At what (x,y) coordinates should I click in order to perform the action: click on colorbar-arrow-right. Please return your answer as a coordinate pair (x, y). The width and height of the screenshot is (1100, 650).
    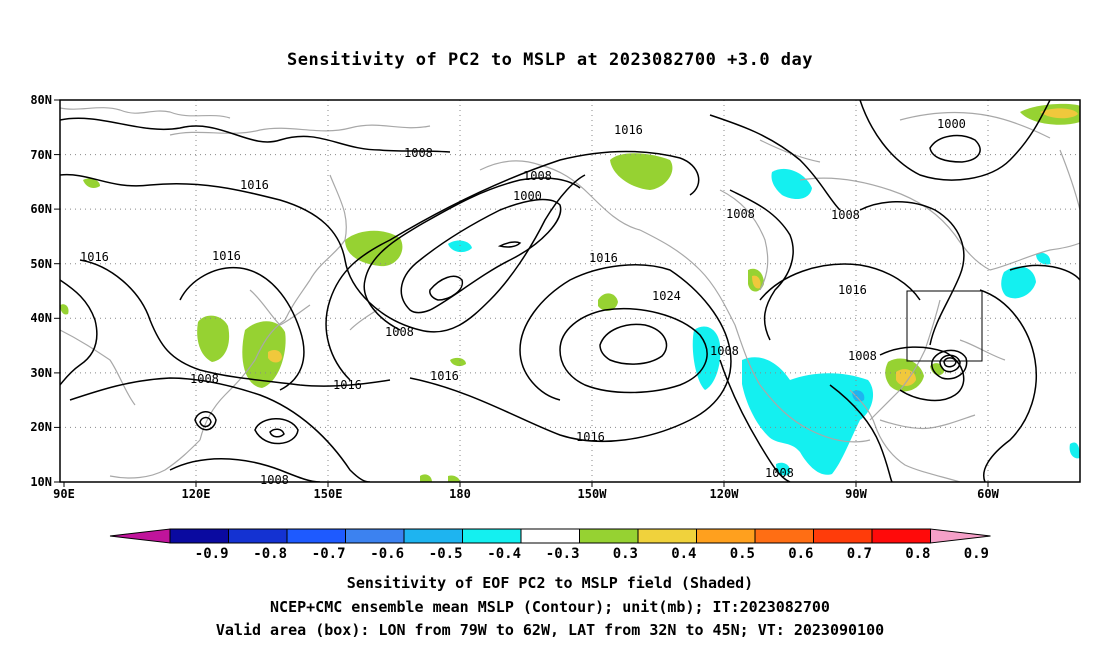
    Looking at the image, I should click on (960, 536).